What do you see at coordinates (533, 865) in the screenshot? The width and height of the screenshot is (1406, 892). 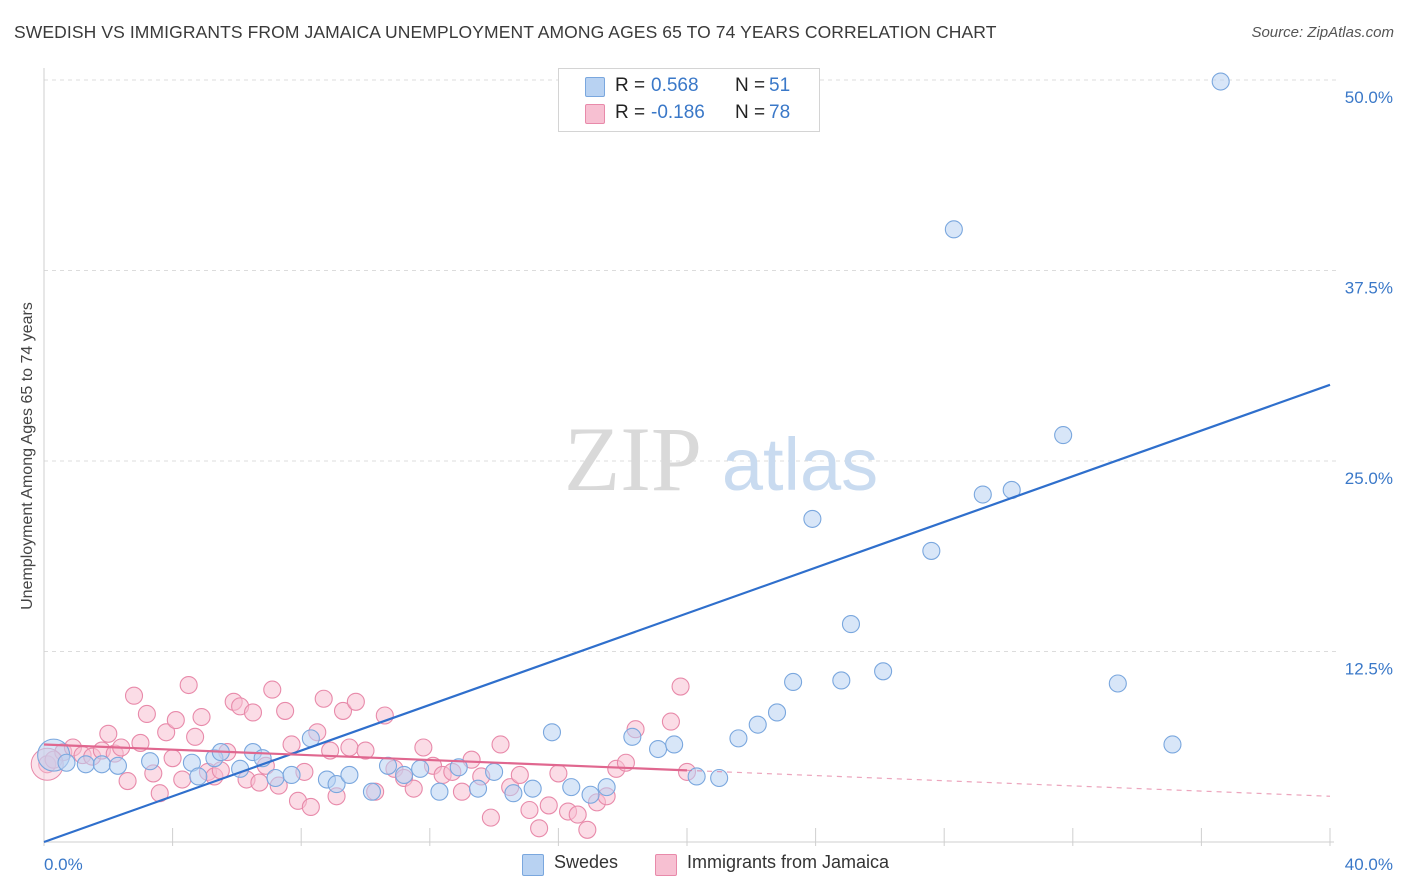 I see `bottom-legend-swatch-swedes` at bounding box center [533, 865].